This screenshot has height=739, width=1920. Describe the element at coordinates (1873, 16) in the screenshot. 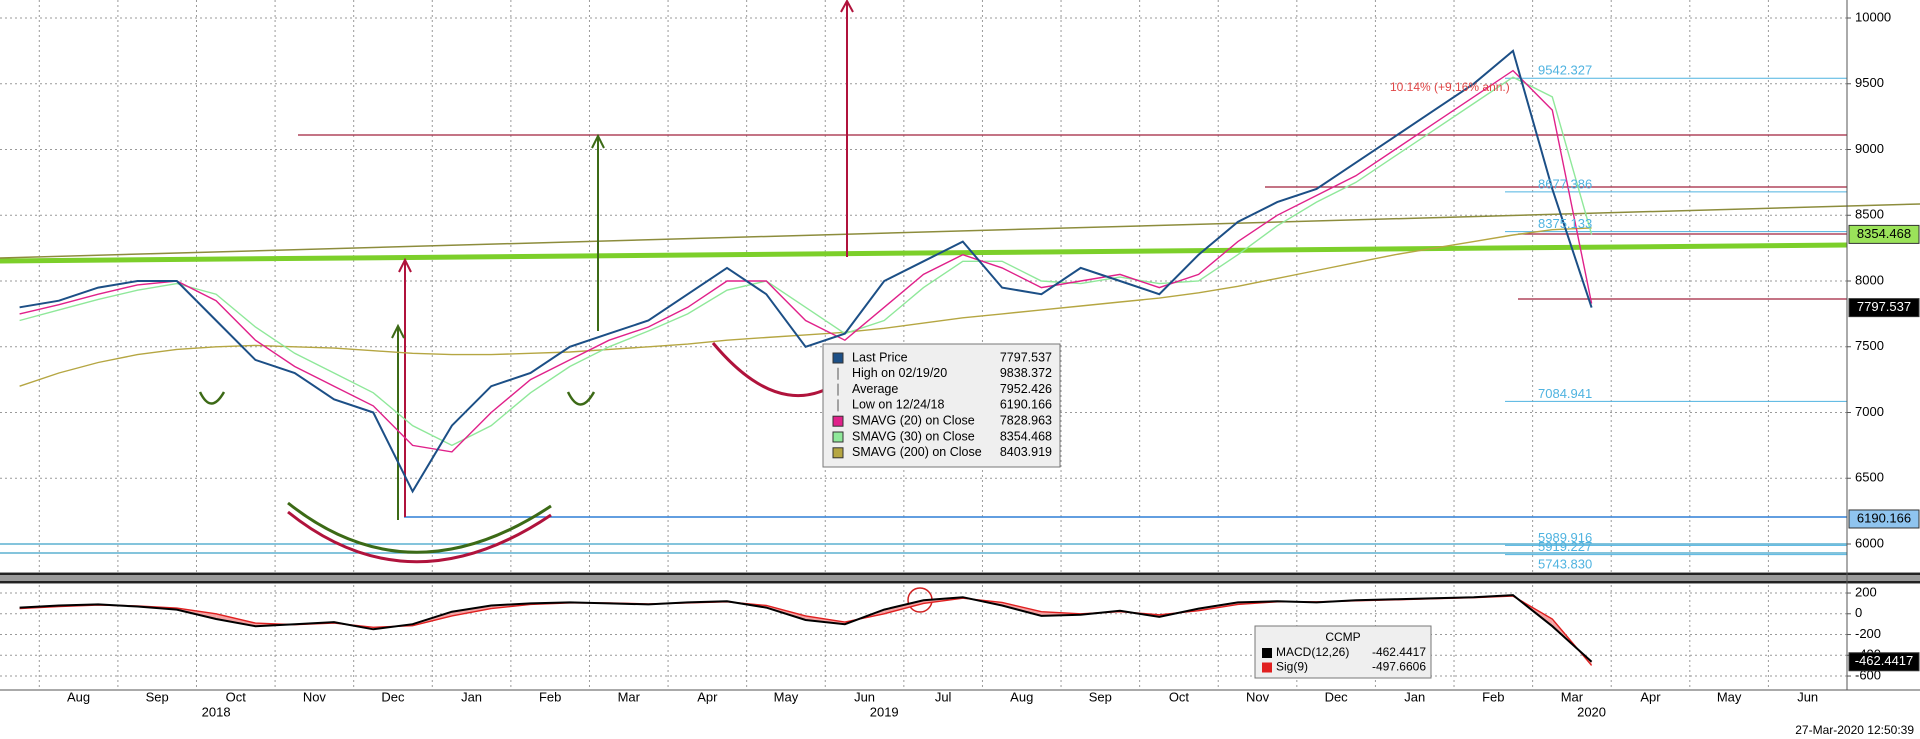

I see `y-tick-label: 10000` at that location.